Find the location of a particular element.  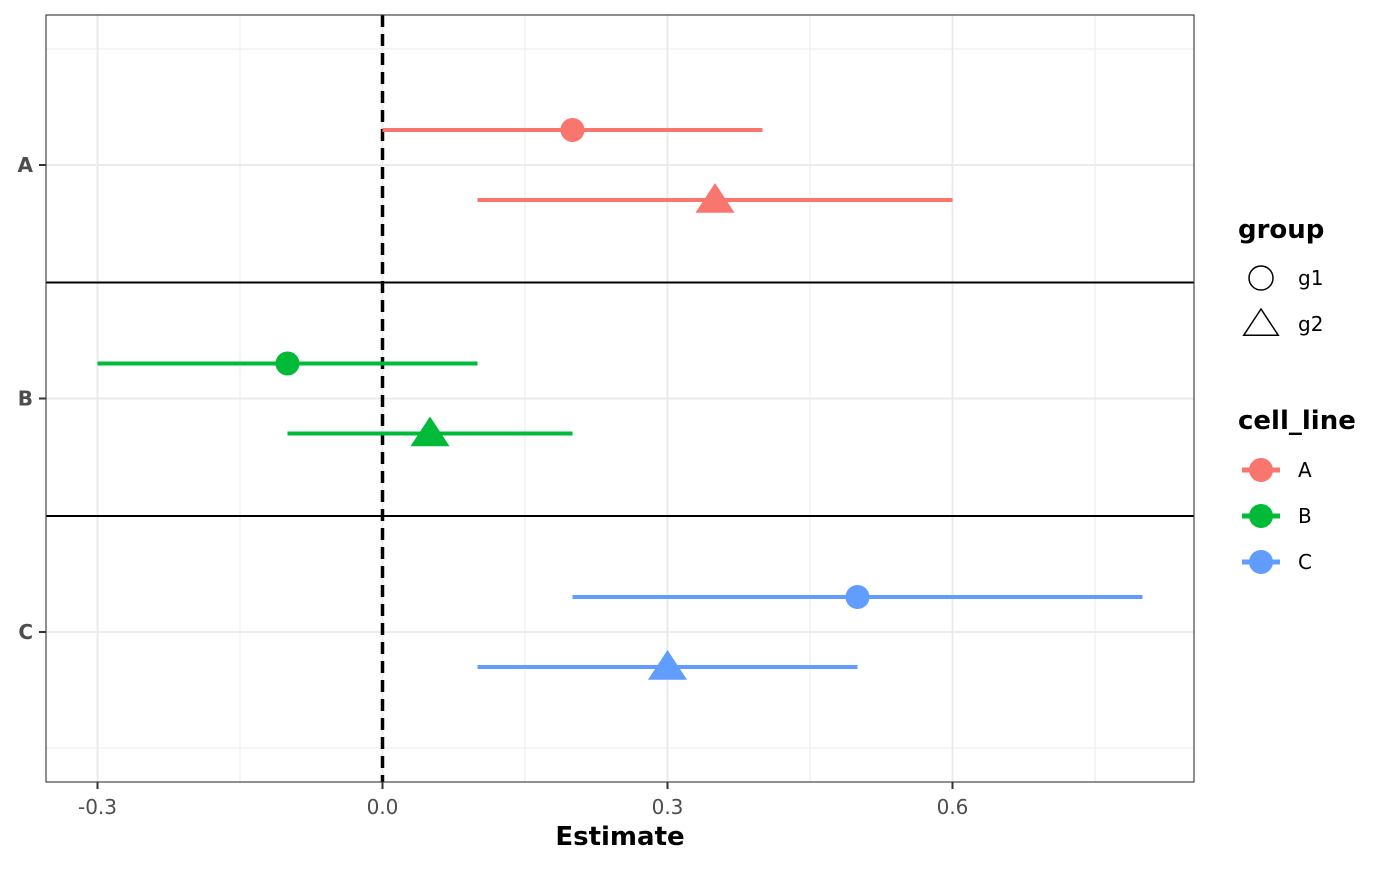

legend-layer: group g1 g2 cell_line ABC is located at coordinates (1297, 394).